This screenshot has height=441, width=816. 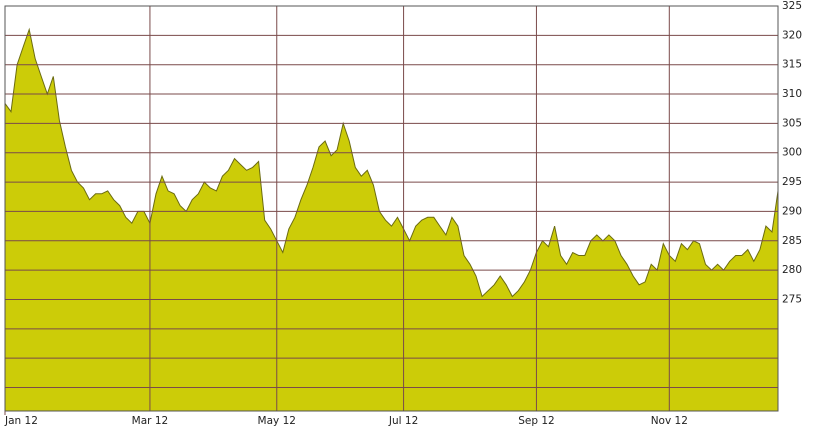 I want to click on y-tick-label: 285, so click(x=792, y=241).